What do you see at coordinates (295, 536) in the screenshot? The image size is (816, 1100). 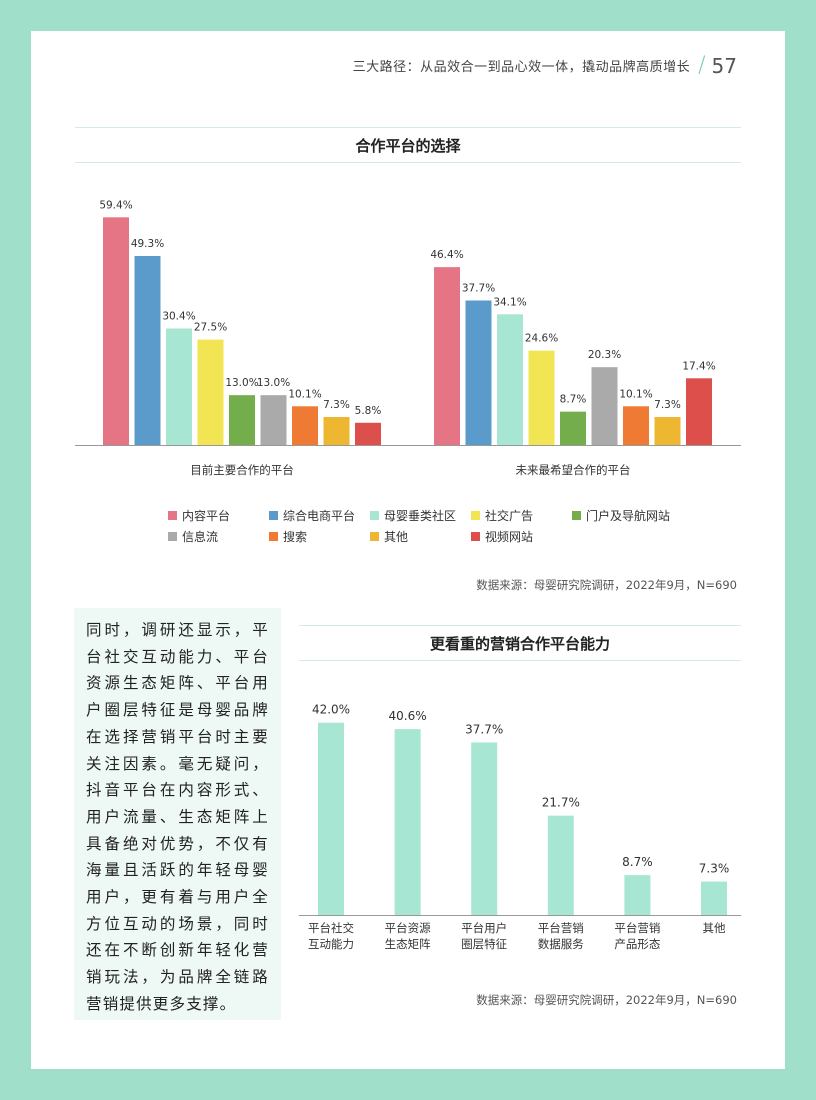 I see `legend-label: 搜索` at bounding box center [295, 536].